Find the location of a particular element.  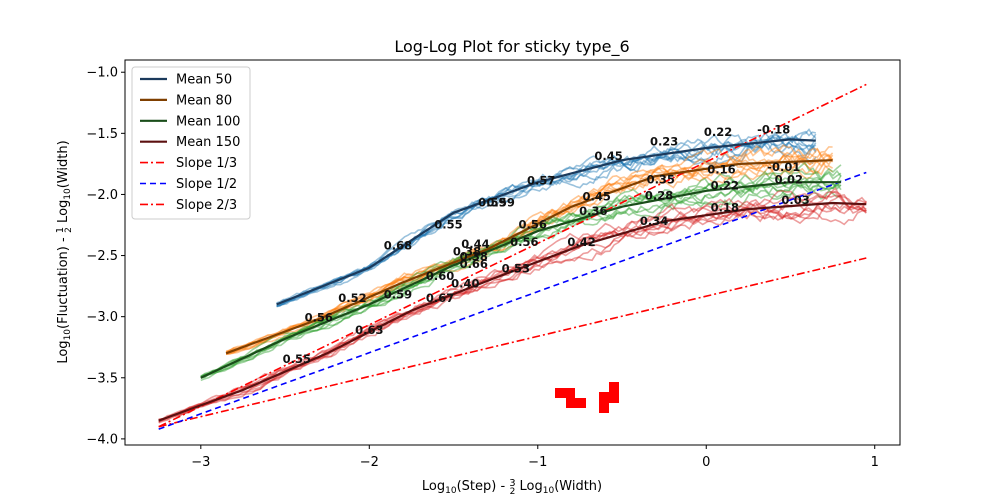

slope-annotation: 0.34 is located at coordinates (654, 221).